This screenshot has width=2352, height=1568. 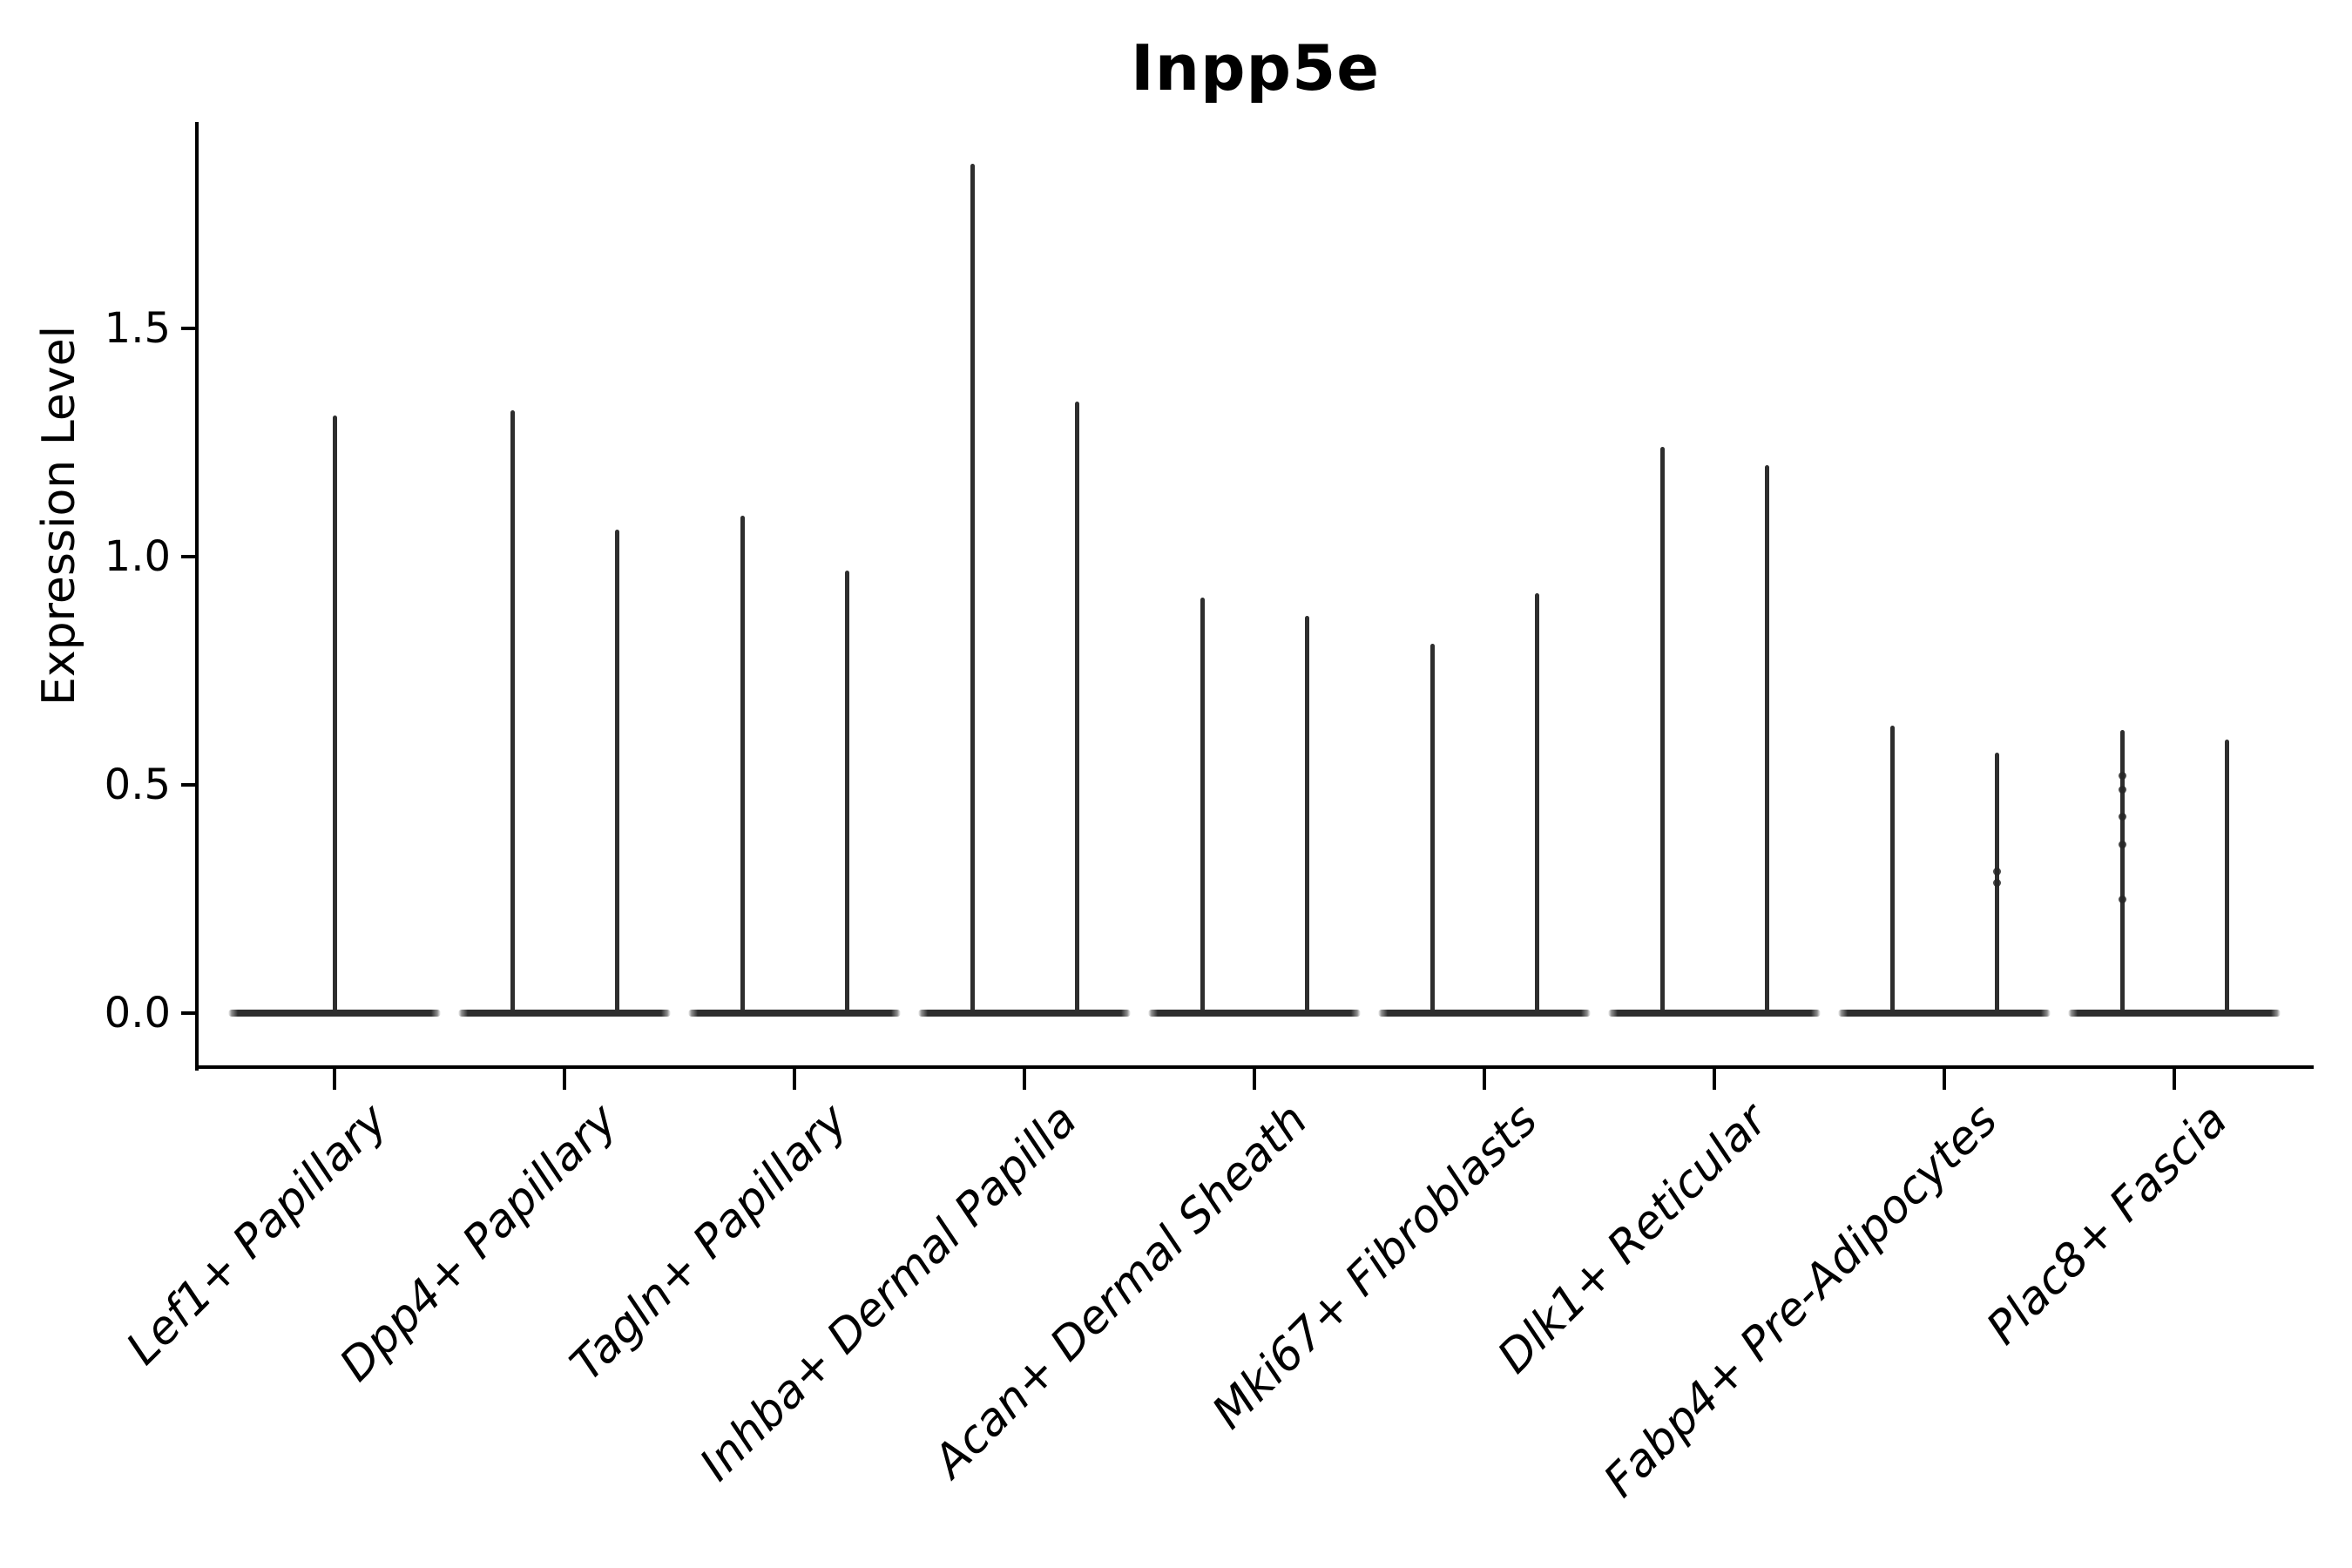 What do you see at coordinates (889, 1292) in the screenshot?
I see `x-tick-label: Inhba+ Dermal Papilla` at bounding box center [889, 1292].